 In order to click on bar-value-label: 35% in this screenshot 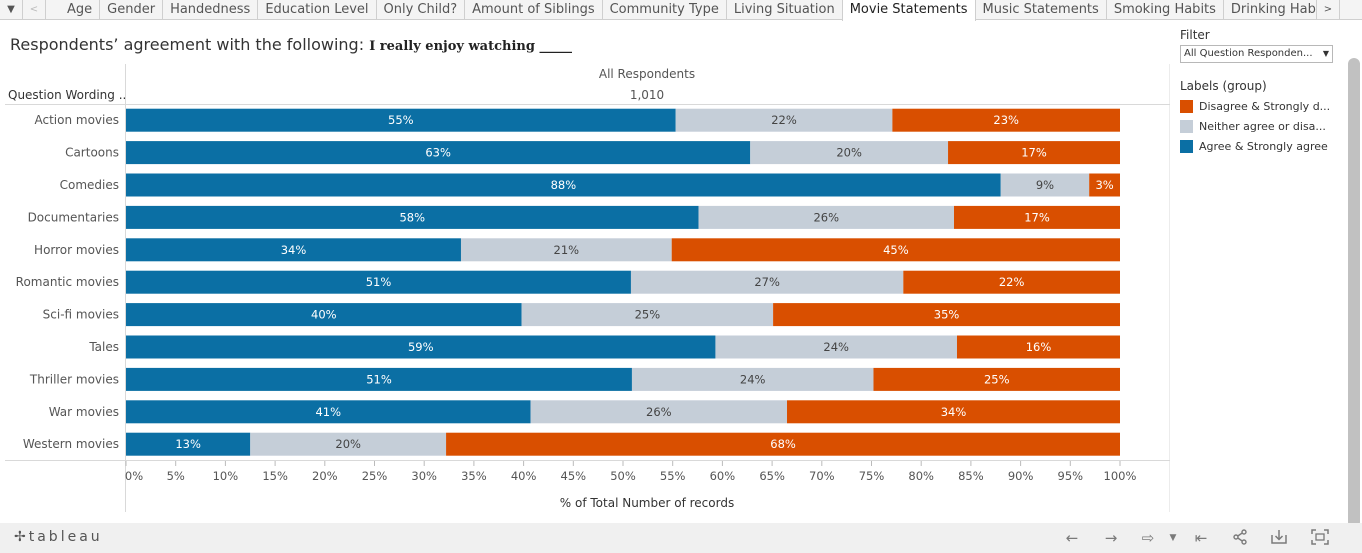, I will do `click(947, 315)`.